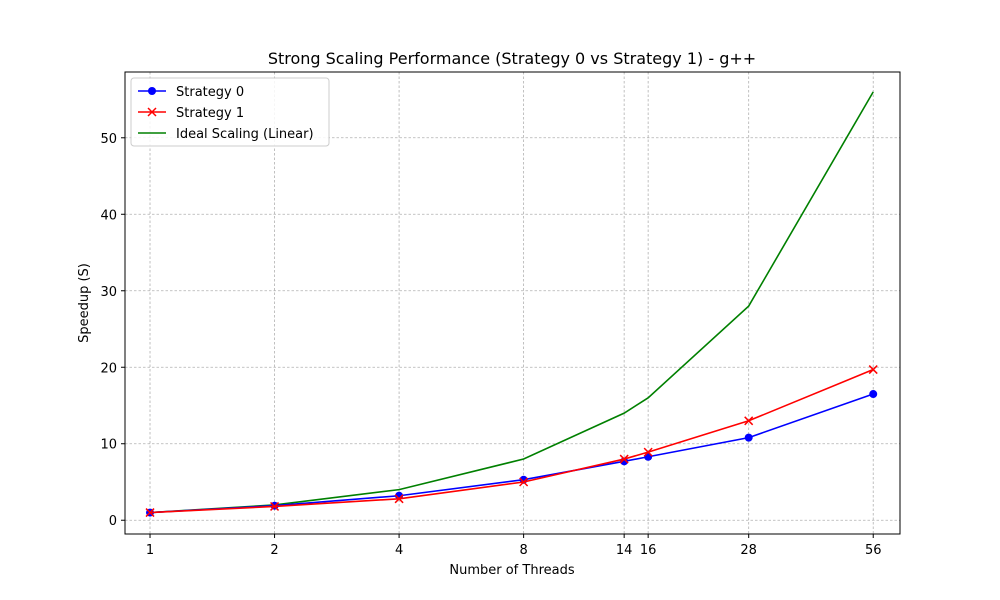 The height and width of the screenshot is (600, 1000). I want to click on x-tick-label: 28, so click(748, 550).